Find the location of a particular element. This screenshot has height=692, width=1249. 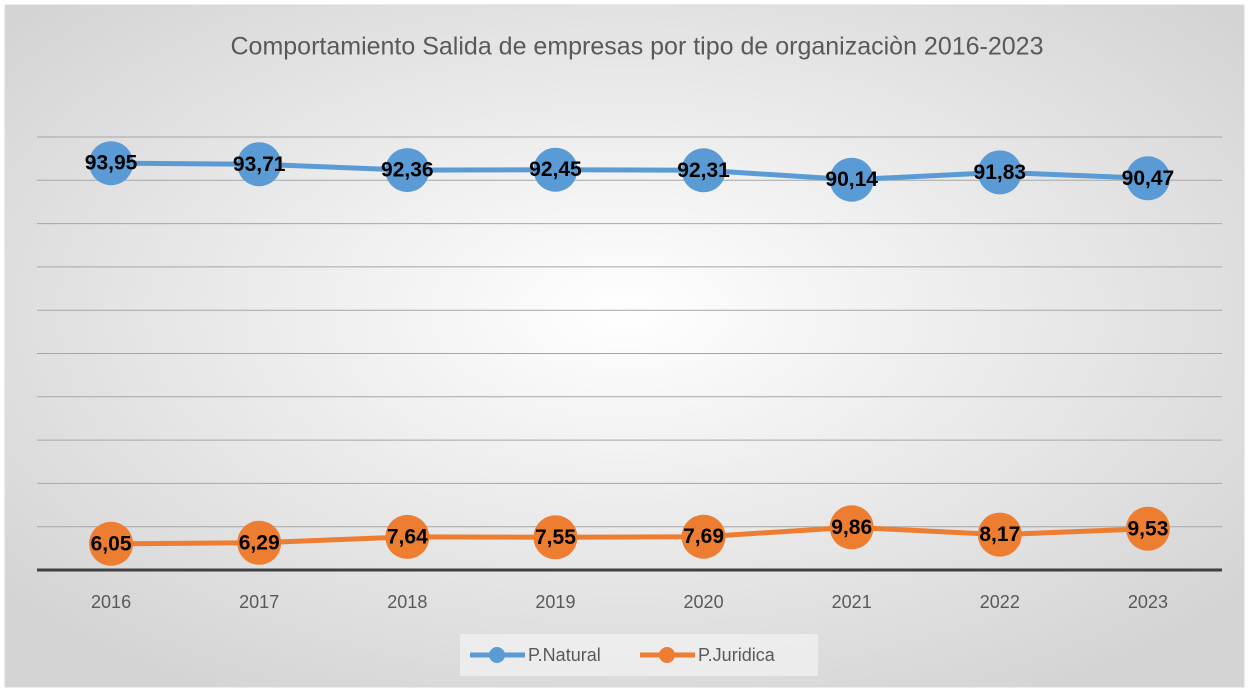

x-tick-label: 2020 is located at coordinates (704, 602).